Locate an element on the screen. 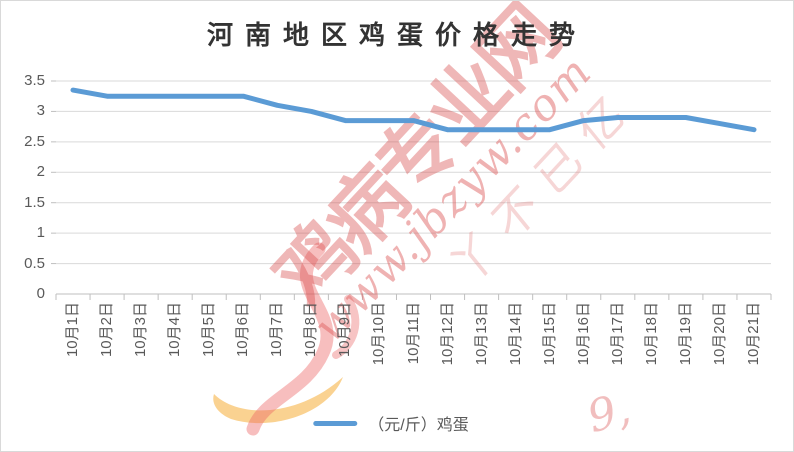 This screenshot has width=794, height=452. y-tick-label: 3 is located at coordinates (40, 111).